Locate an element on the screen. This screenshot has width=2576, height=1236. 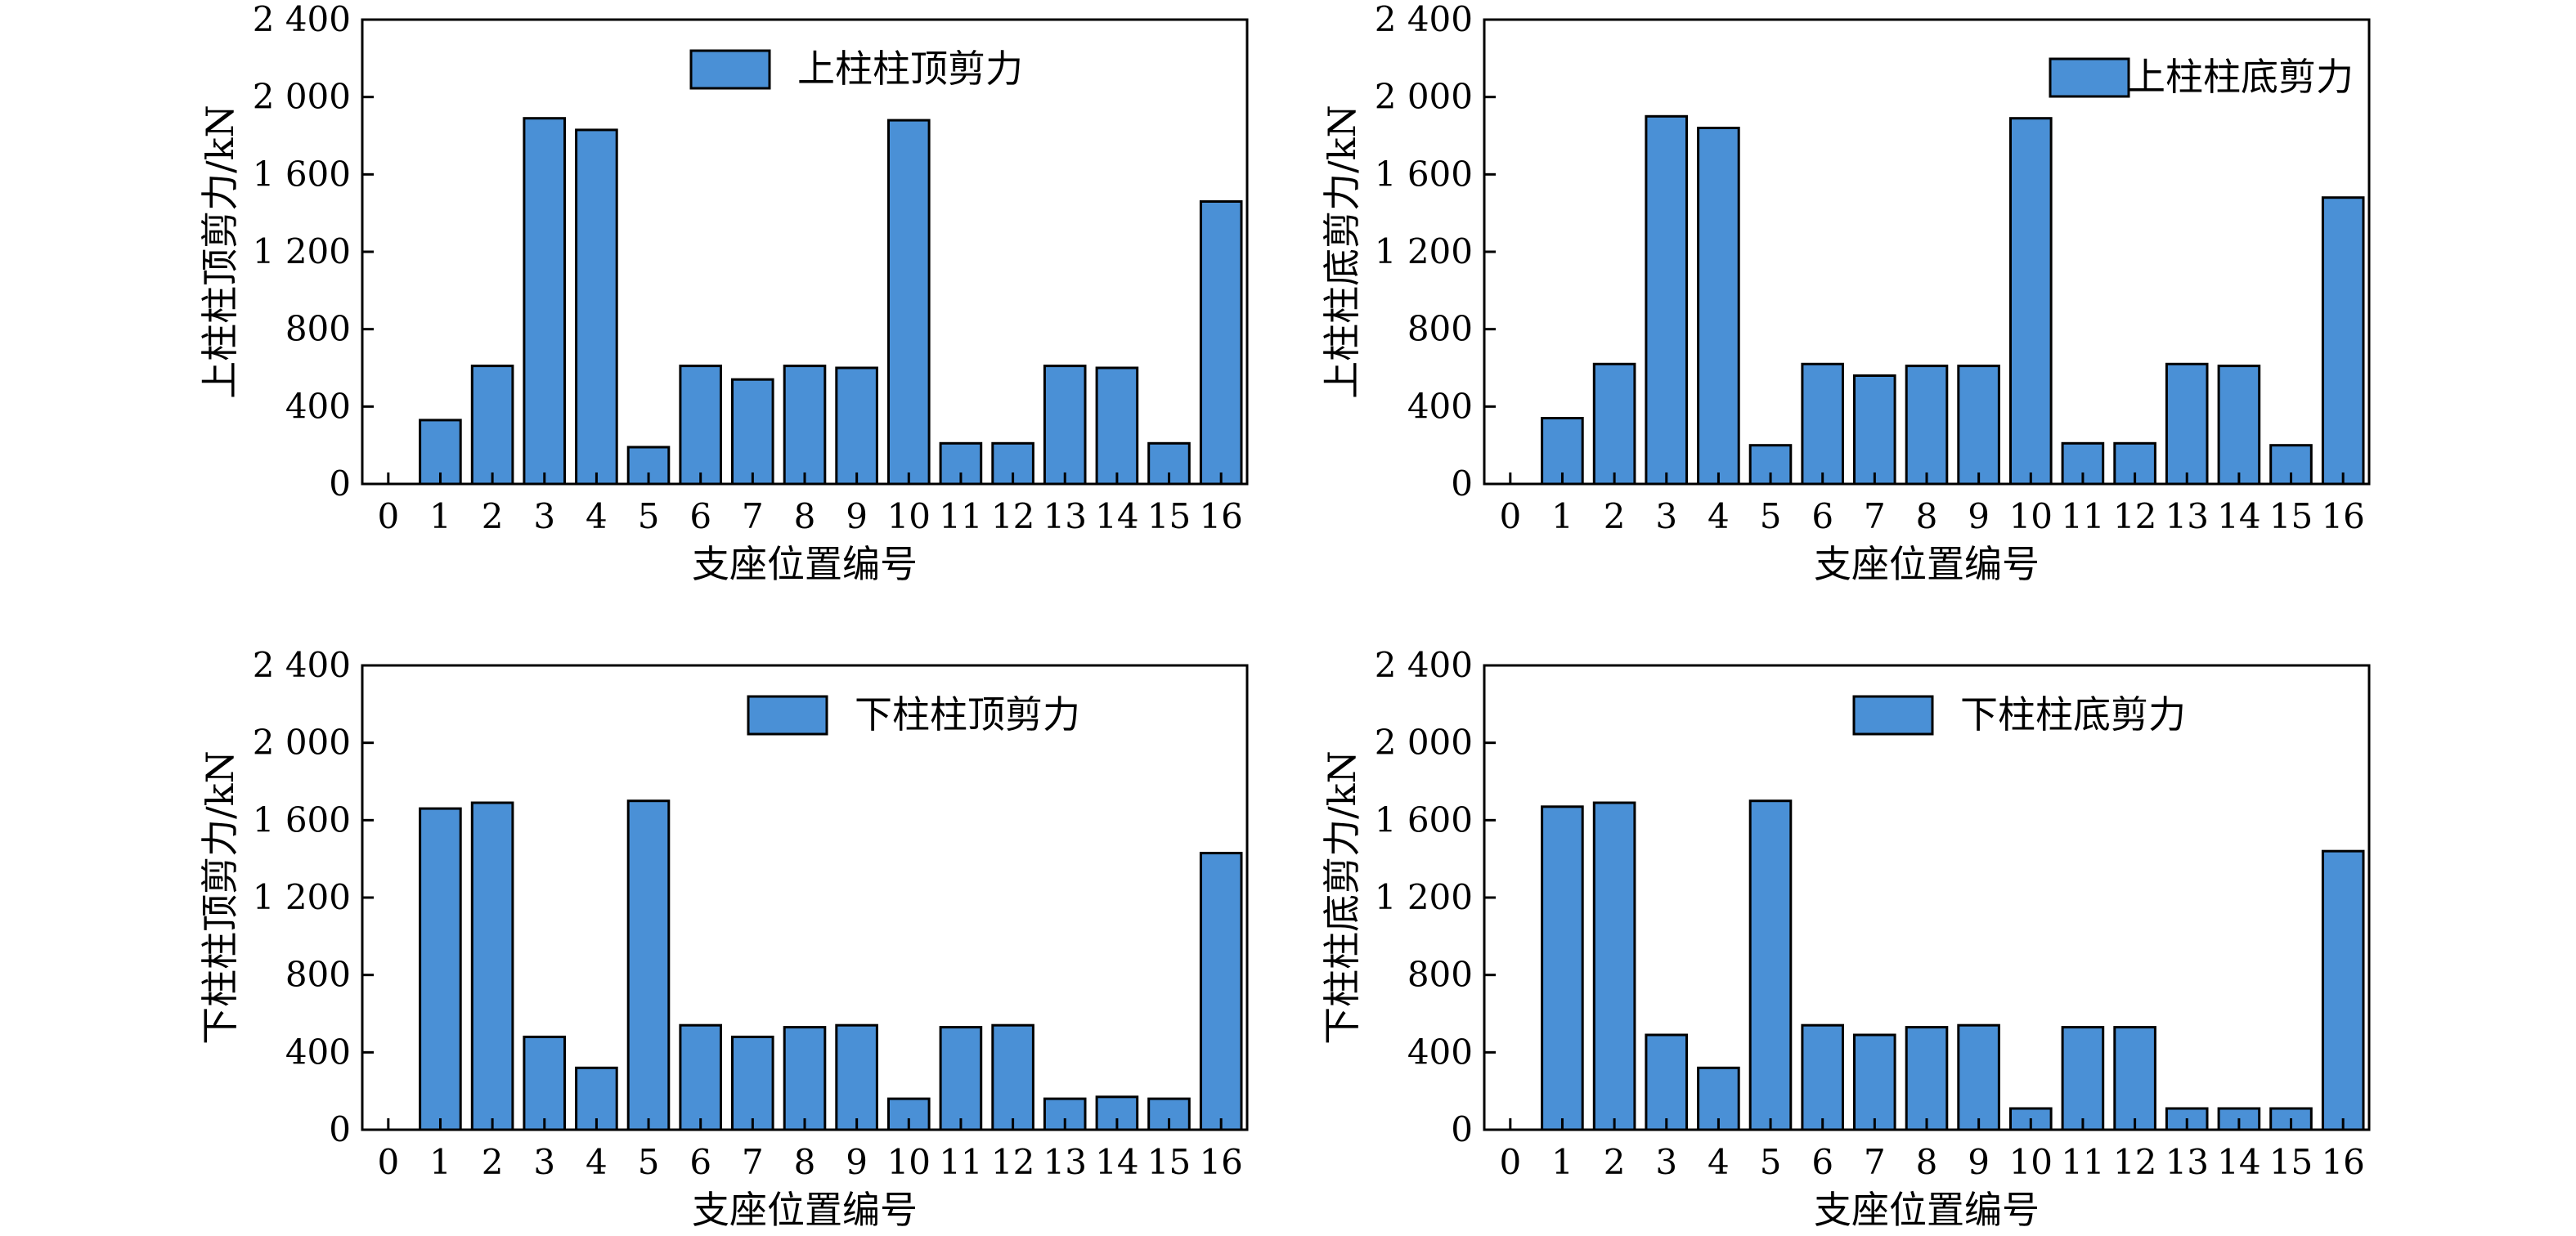
y-tick-label: 0 is located at coordinates (340, 484).